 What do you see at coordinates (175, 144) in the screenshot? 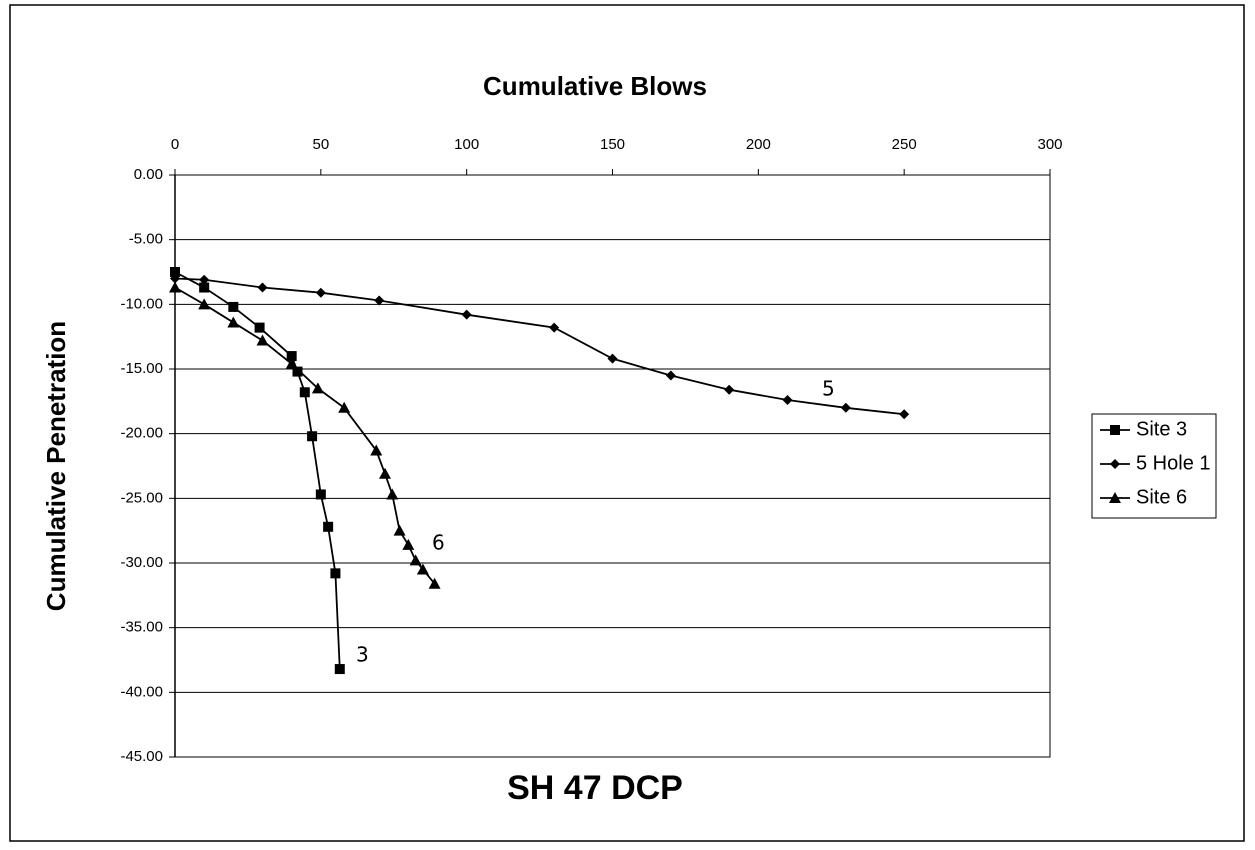
I see `x-tick-label: 0` at bounding box center [175, 144].